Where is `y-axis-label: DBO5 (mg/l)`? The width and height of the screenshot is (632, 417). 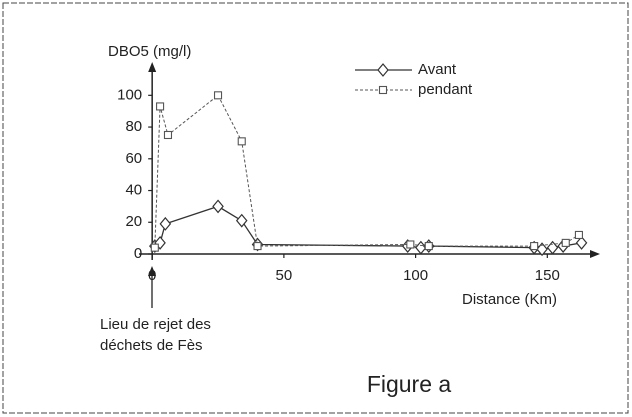 y-axis-label: DBO5 (mg/l) is located at coordinates (149, 51).